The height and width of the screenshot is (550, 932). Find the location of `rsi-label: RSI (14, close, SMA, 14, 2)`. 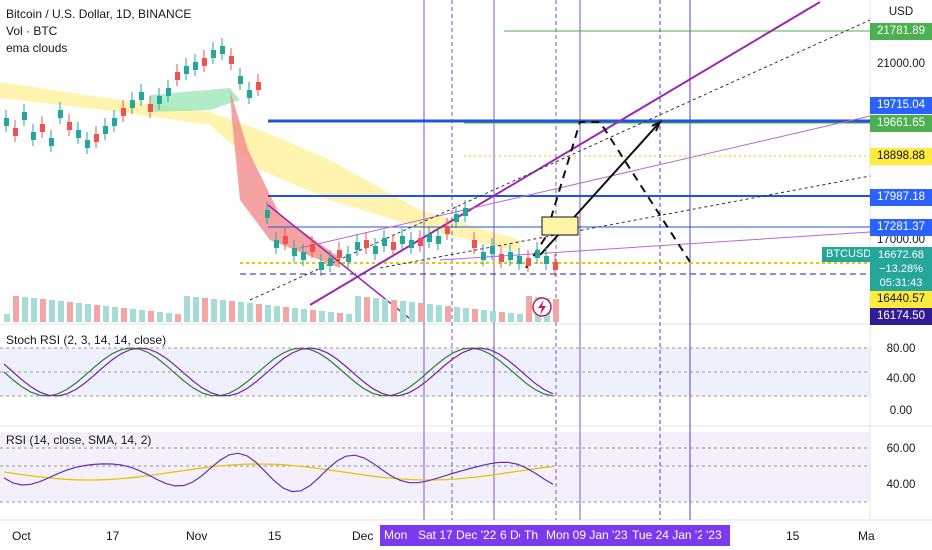

rsi-label: RSI (14, close, SMA, 14, 2) is located at coordinates (79, 440).